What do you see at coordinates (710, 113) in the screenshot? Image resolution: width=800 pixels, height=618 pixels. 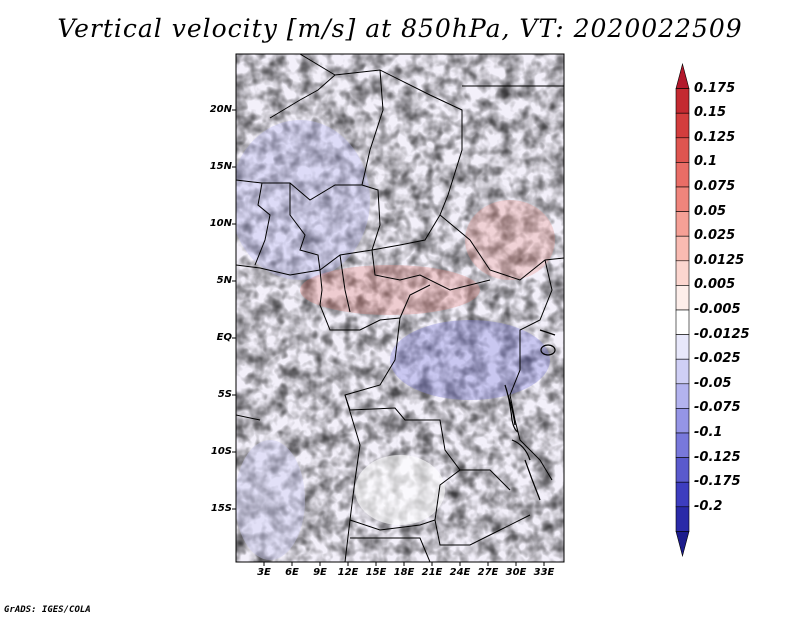 I see `colorbar-label: 0.15` at bounding box center [710, 113].